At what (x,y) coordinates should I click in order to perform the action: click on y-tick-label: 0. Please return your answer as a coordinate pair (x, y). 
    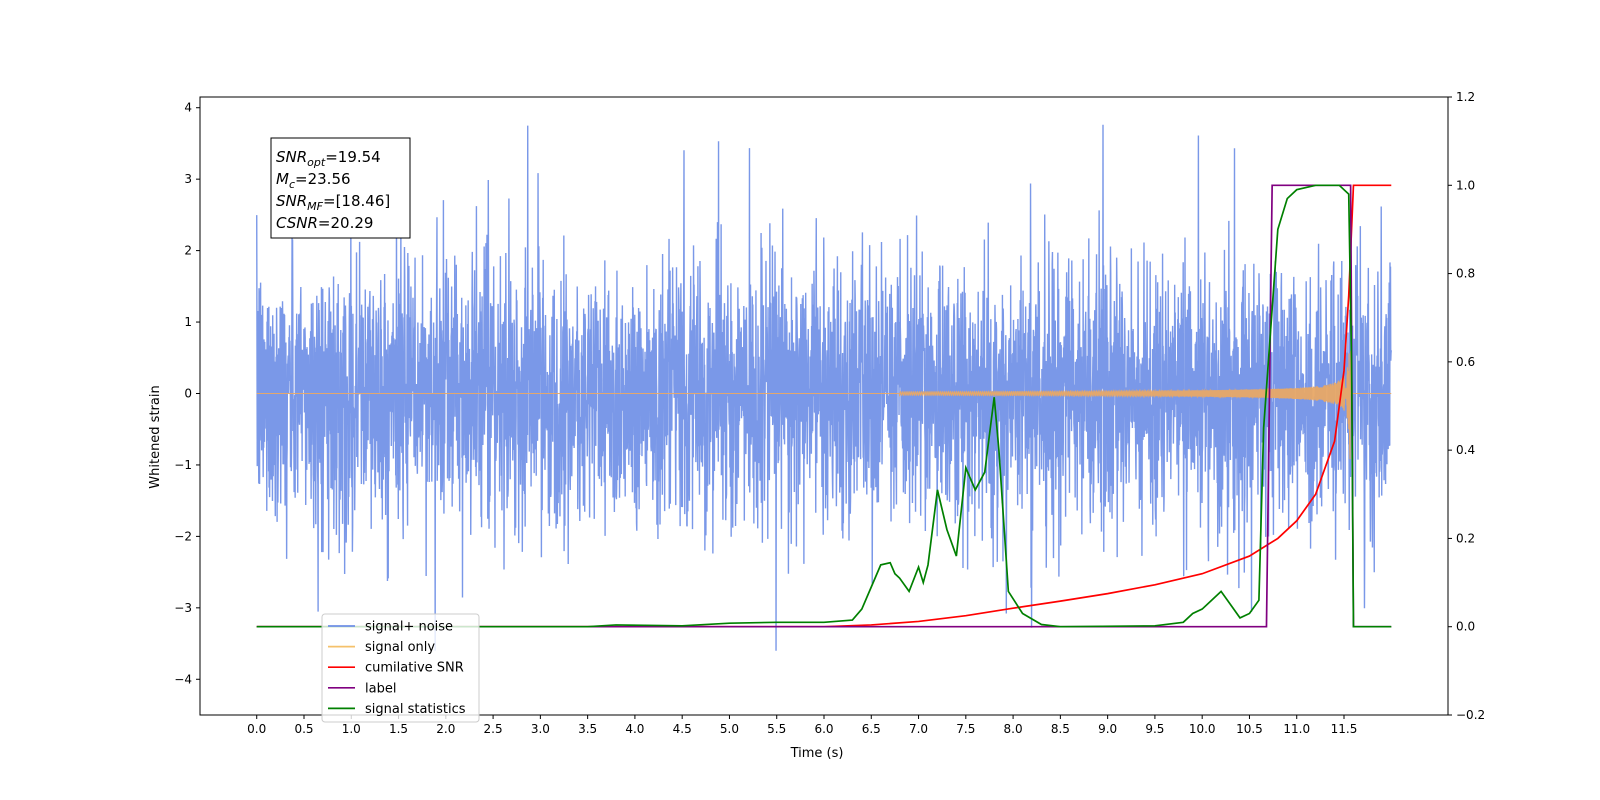
    Looking at the image, I should click on (188, 393).